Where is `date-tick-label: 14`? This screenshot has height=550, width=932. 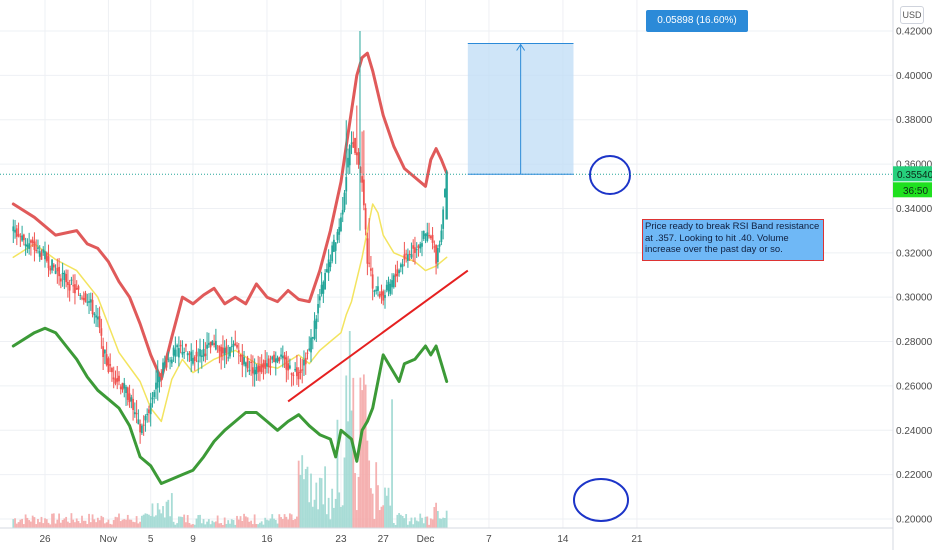 date-tick-label: 14 is located at coordinates (563, 539).